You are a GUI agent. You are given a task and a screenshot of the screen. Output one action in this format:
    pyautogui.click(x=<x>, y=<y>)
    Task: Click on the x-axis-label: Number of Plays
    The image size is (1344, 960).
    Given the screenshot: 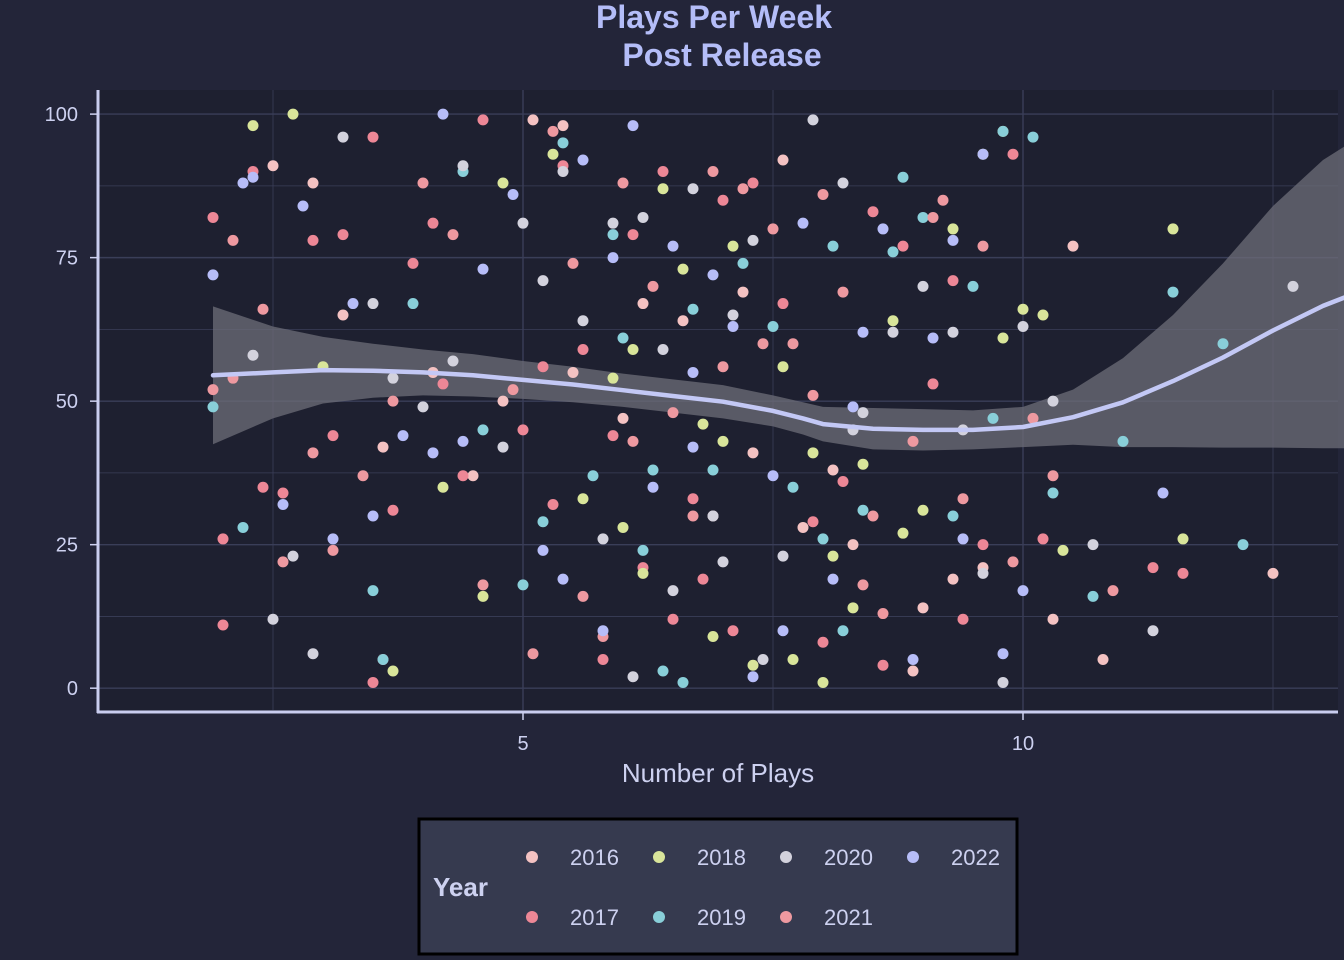 What is the action you would take?
    pyautogui.click(x=718, y=773)
    